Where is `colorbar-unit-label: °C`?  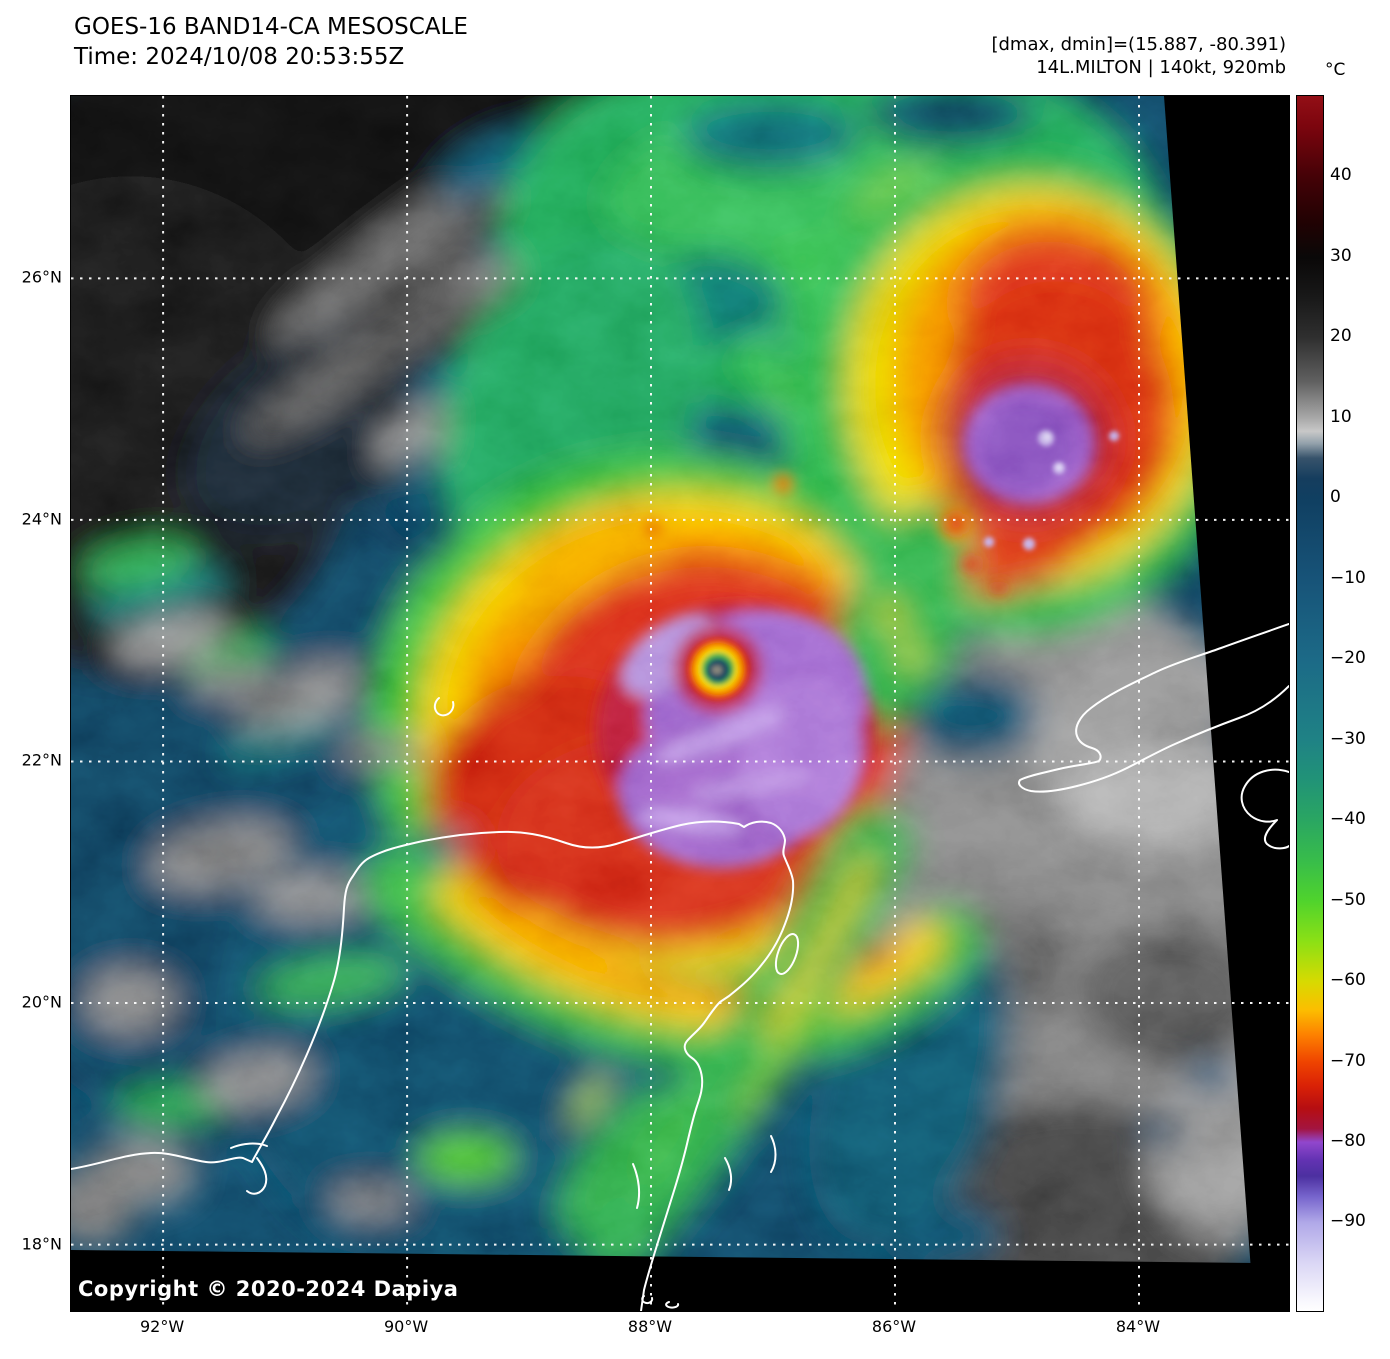
colorbar-unit-label: °C is located at coordinates (1335, 70).